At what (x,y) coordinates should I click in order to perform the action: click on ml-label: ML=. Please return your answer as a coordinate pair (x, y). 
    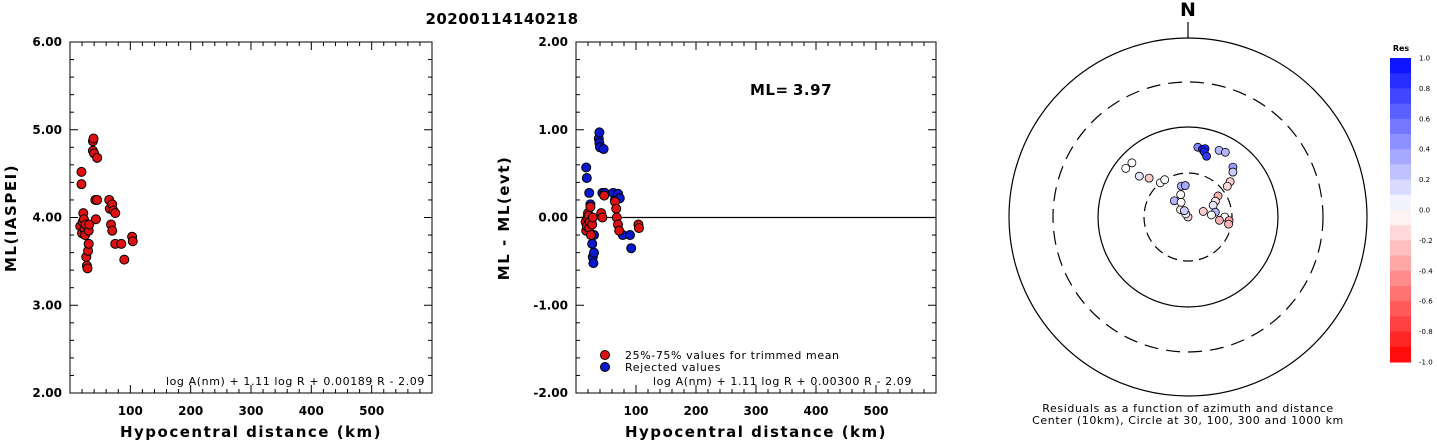
    Looking at the image, I should click on (769, 90).